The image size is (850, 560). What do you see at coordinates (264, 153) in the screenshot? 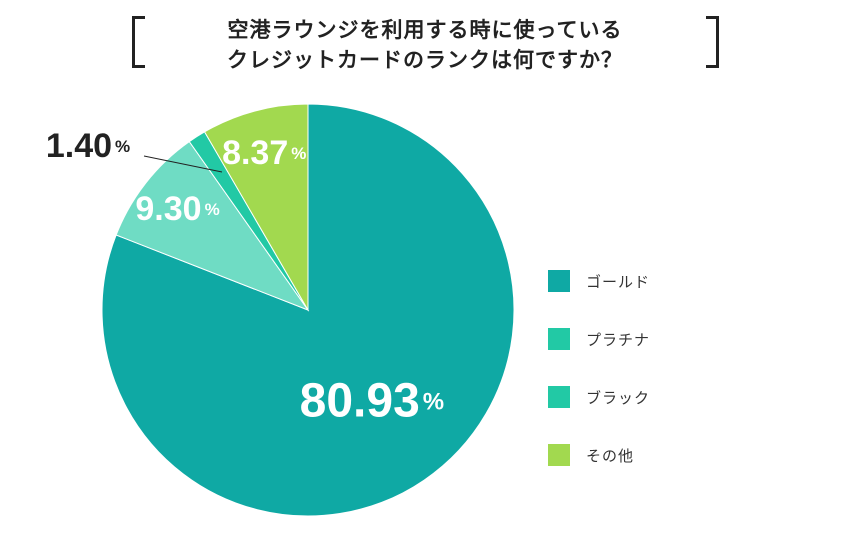
I see `slice-value-label: 8.37%` at bounding box center [264, 153].